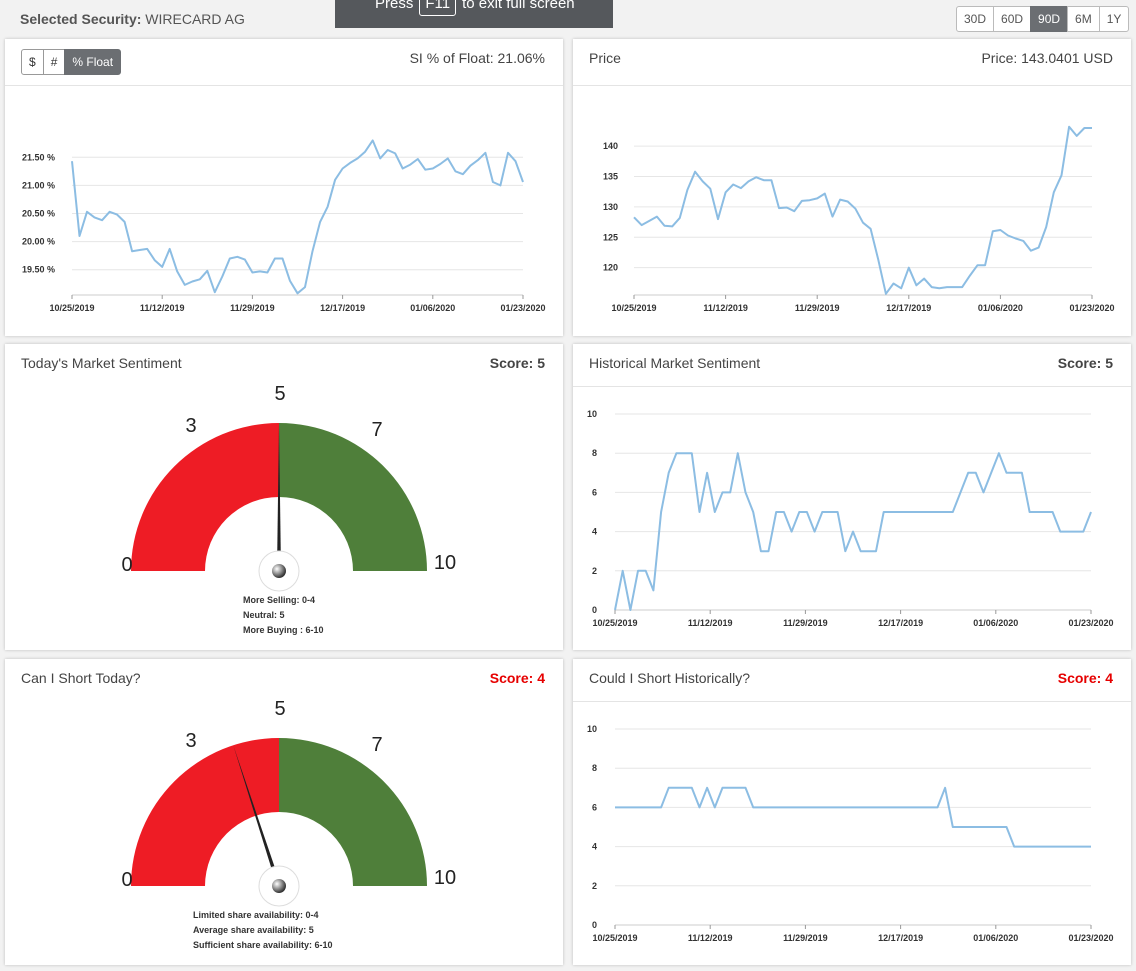  Describe the element at coordinates (101, 363) in the screenshot. I see `today-sentiment-title: Today's Market Sentiment` at that location.